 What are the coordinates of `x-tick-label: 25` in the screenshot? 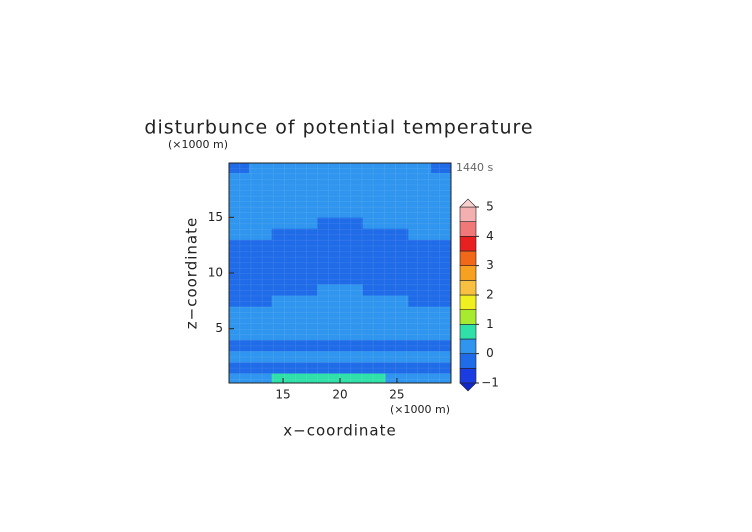 It's located at (396, 395).